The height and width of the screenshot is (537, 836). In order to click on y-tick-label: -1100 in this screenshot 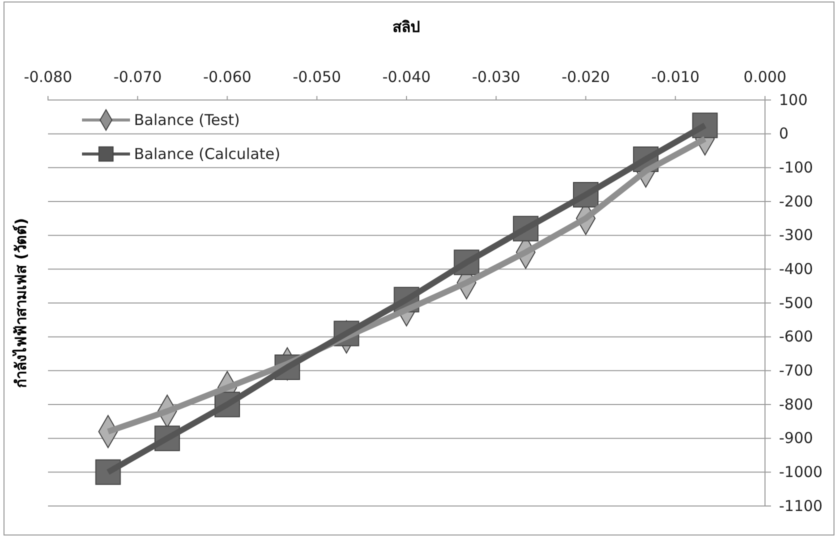, I will do `click(801, 505)`.